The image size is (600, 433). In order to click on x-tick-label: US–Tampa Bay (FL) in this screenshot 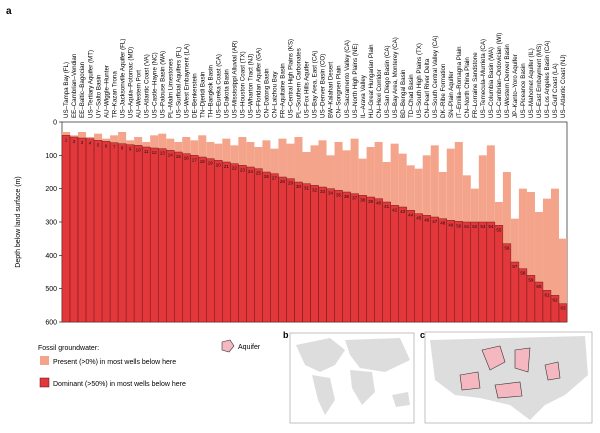, I will do `click(66, 90)`.